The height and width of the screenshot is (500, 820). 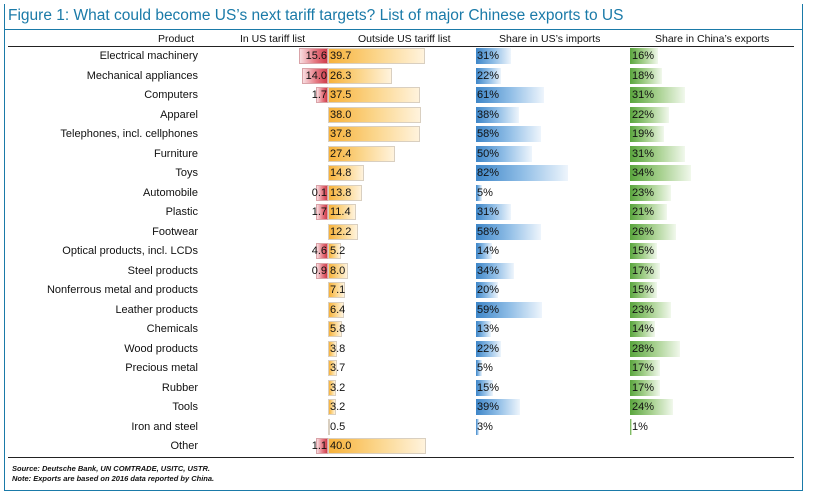 I want to click on outside-tariff-value: 5.8, so click(x=338, y=329).